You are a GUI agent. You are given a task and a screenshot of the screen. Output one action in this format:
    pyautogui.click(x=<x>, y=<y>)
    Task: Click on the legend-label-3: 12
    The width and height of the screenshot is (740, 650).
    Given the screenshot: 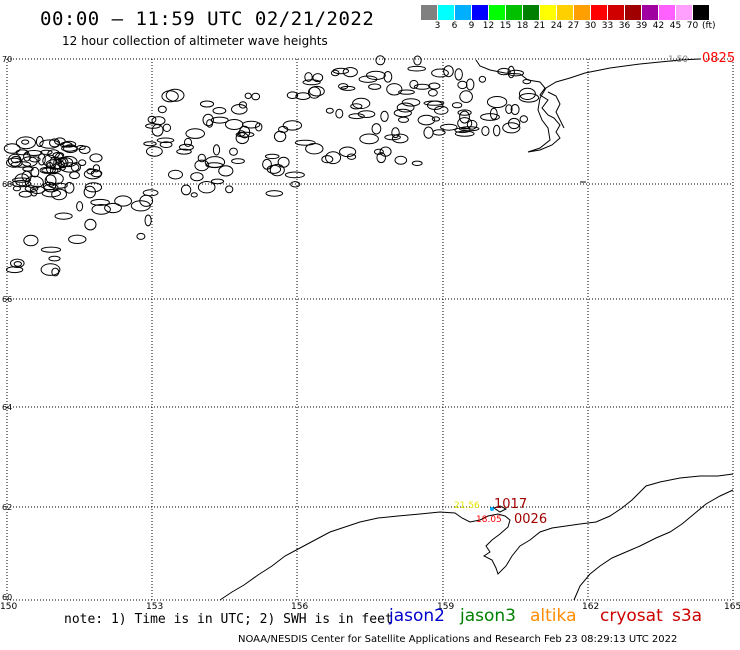 What is the action you would take?
    pyautogui.click(x=488, y=26)
    